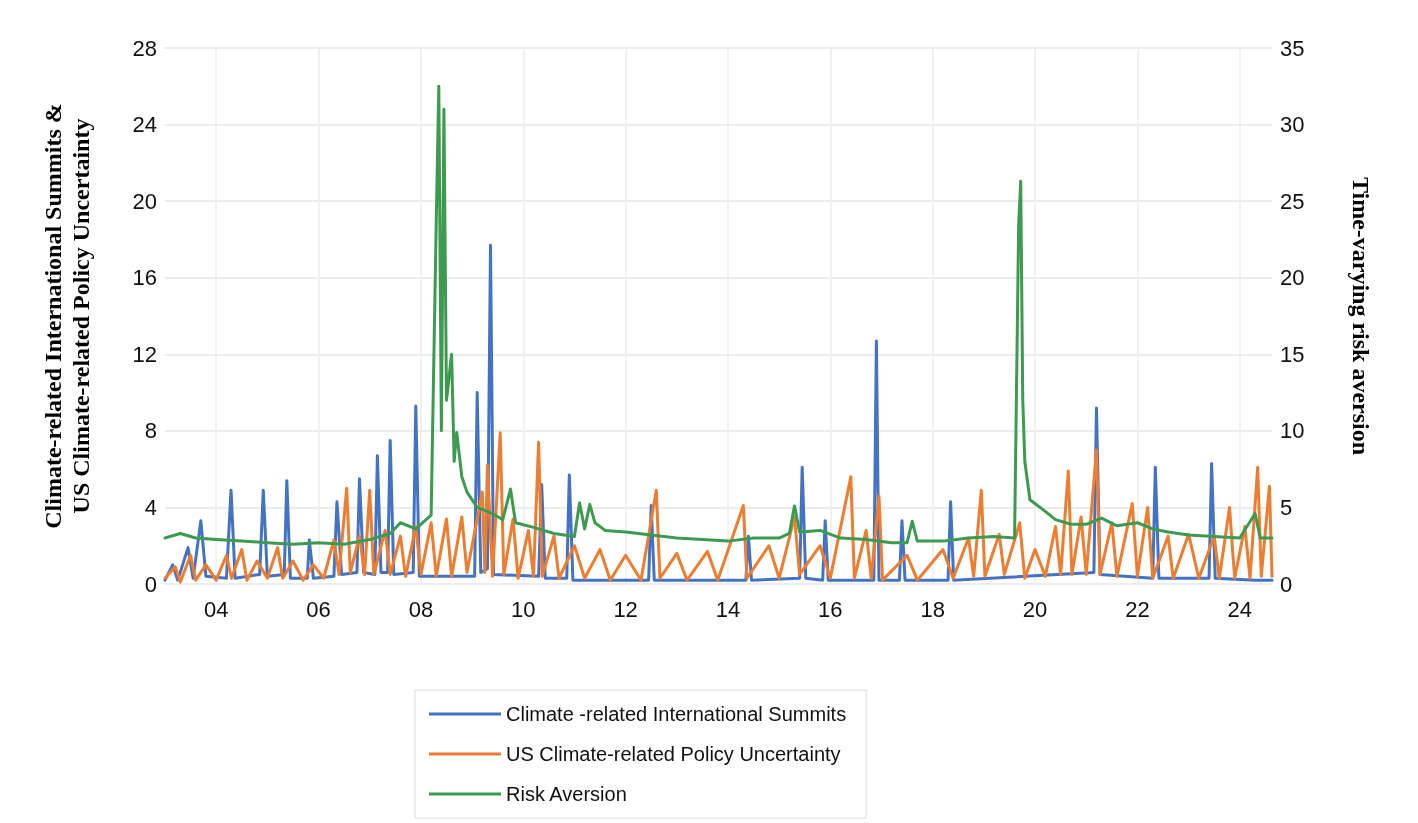  I want to click on y2-tick-label: 5, so click(1286, 507).